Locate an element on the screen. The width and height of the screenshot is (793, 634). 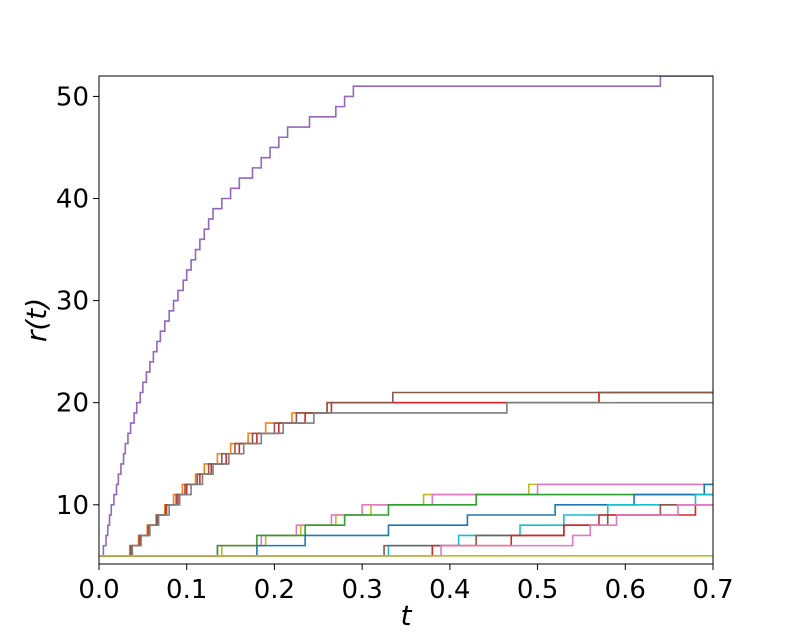
x-axis-ticks: 0.0 0.1 0.2 0.3 0.4 0.5 0.6 0.7 is located at coordinates (406, 584).